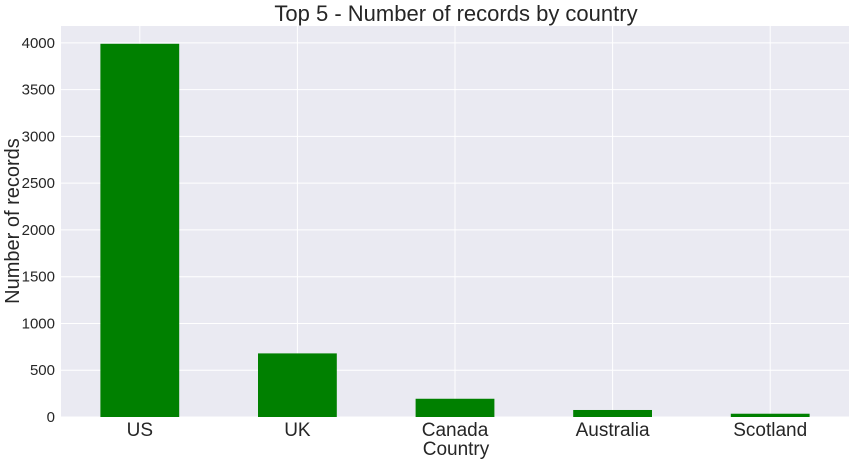 Image resolution: width=856 pixels, height=463 pixels. I want to click on x-tick-label: Canada, so click(455, 430).